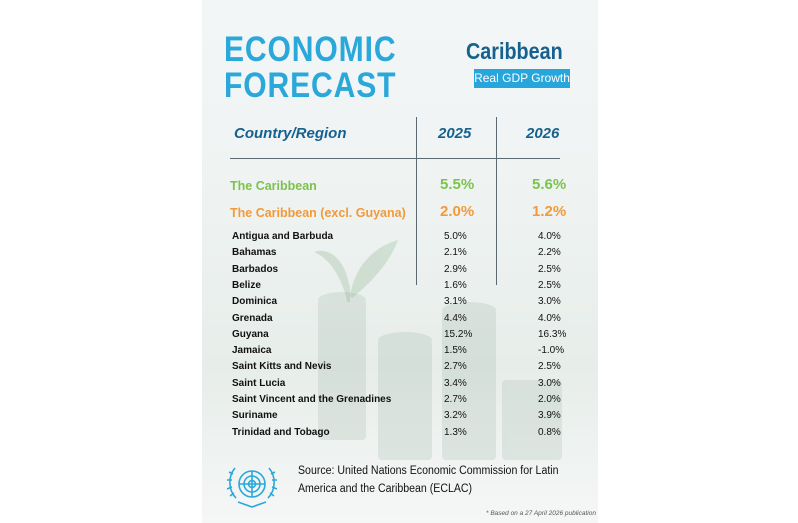 The height and width of the screenshot is (523, 798). Describe the element at coordinates (400, 239) in the screenshot. I see `table-row: Antigua and Barbuda 5.0% 4.0%` at that location.